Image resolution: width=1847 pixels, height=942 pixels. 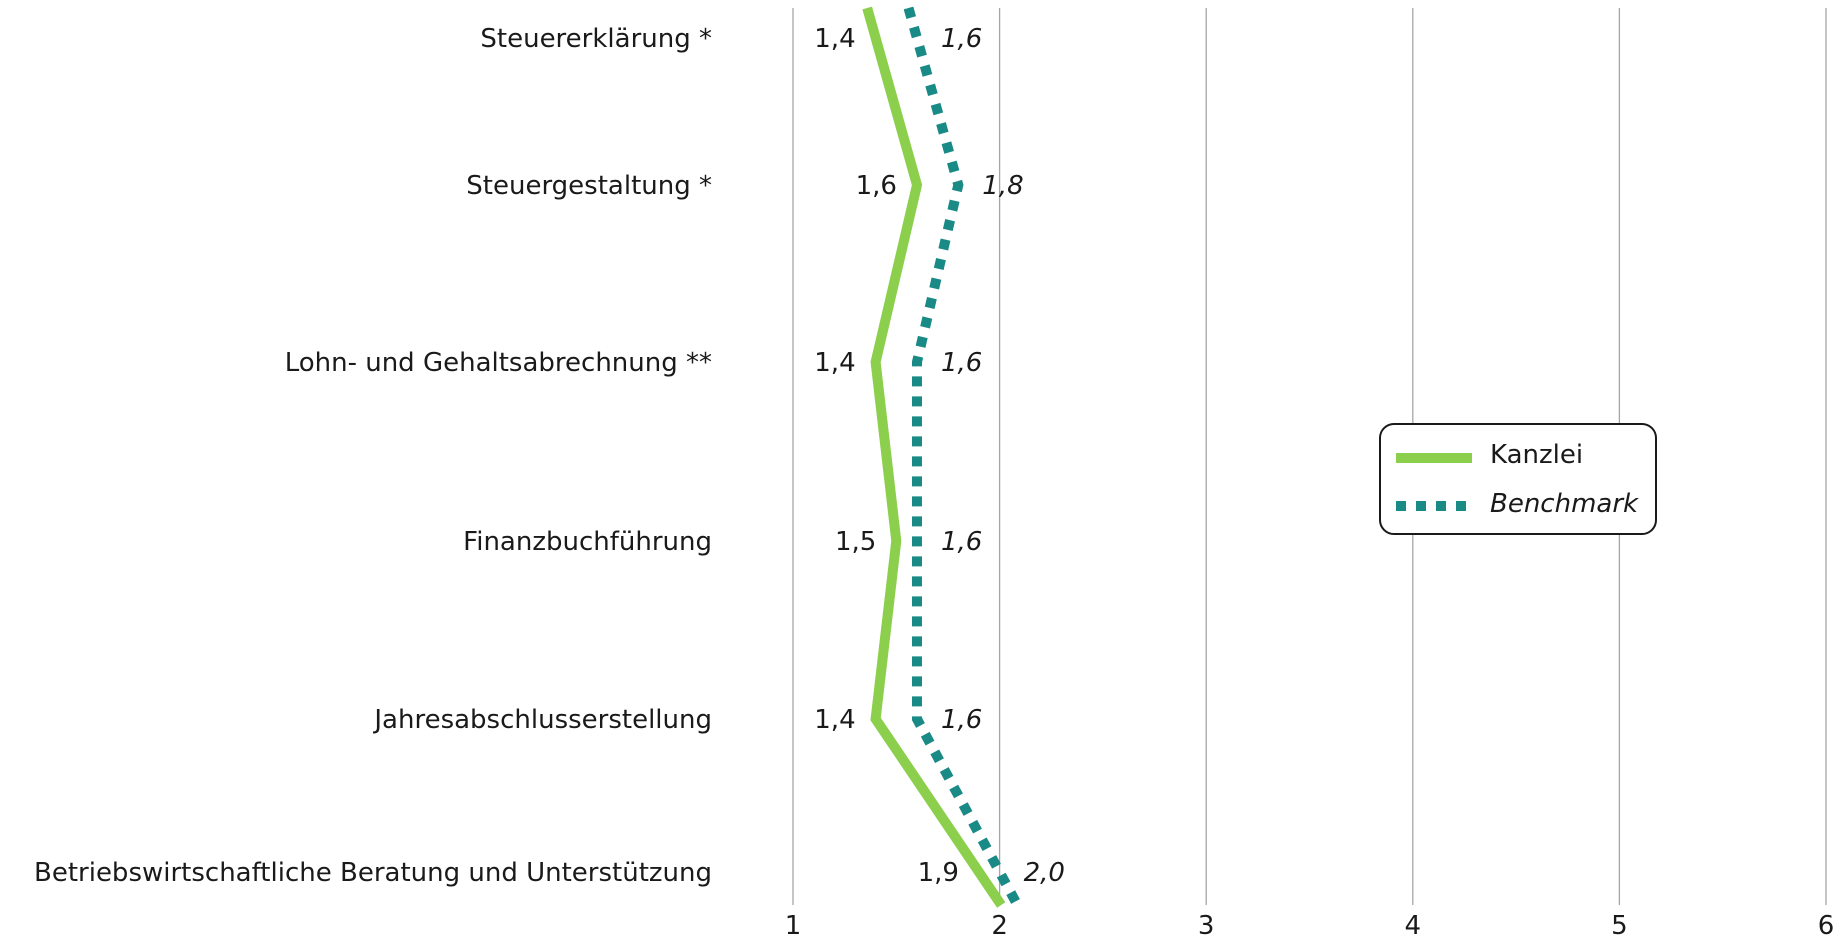 I want to click on data-label-benchmark-5: 2,0, so click(x=1044, y=873).